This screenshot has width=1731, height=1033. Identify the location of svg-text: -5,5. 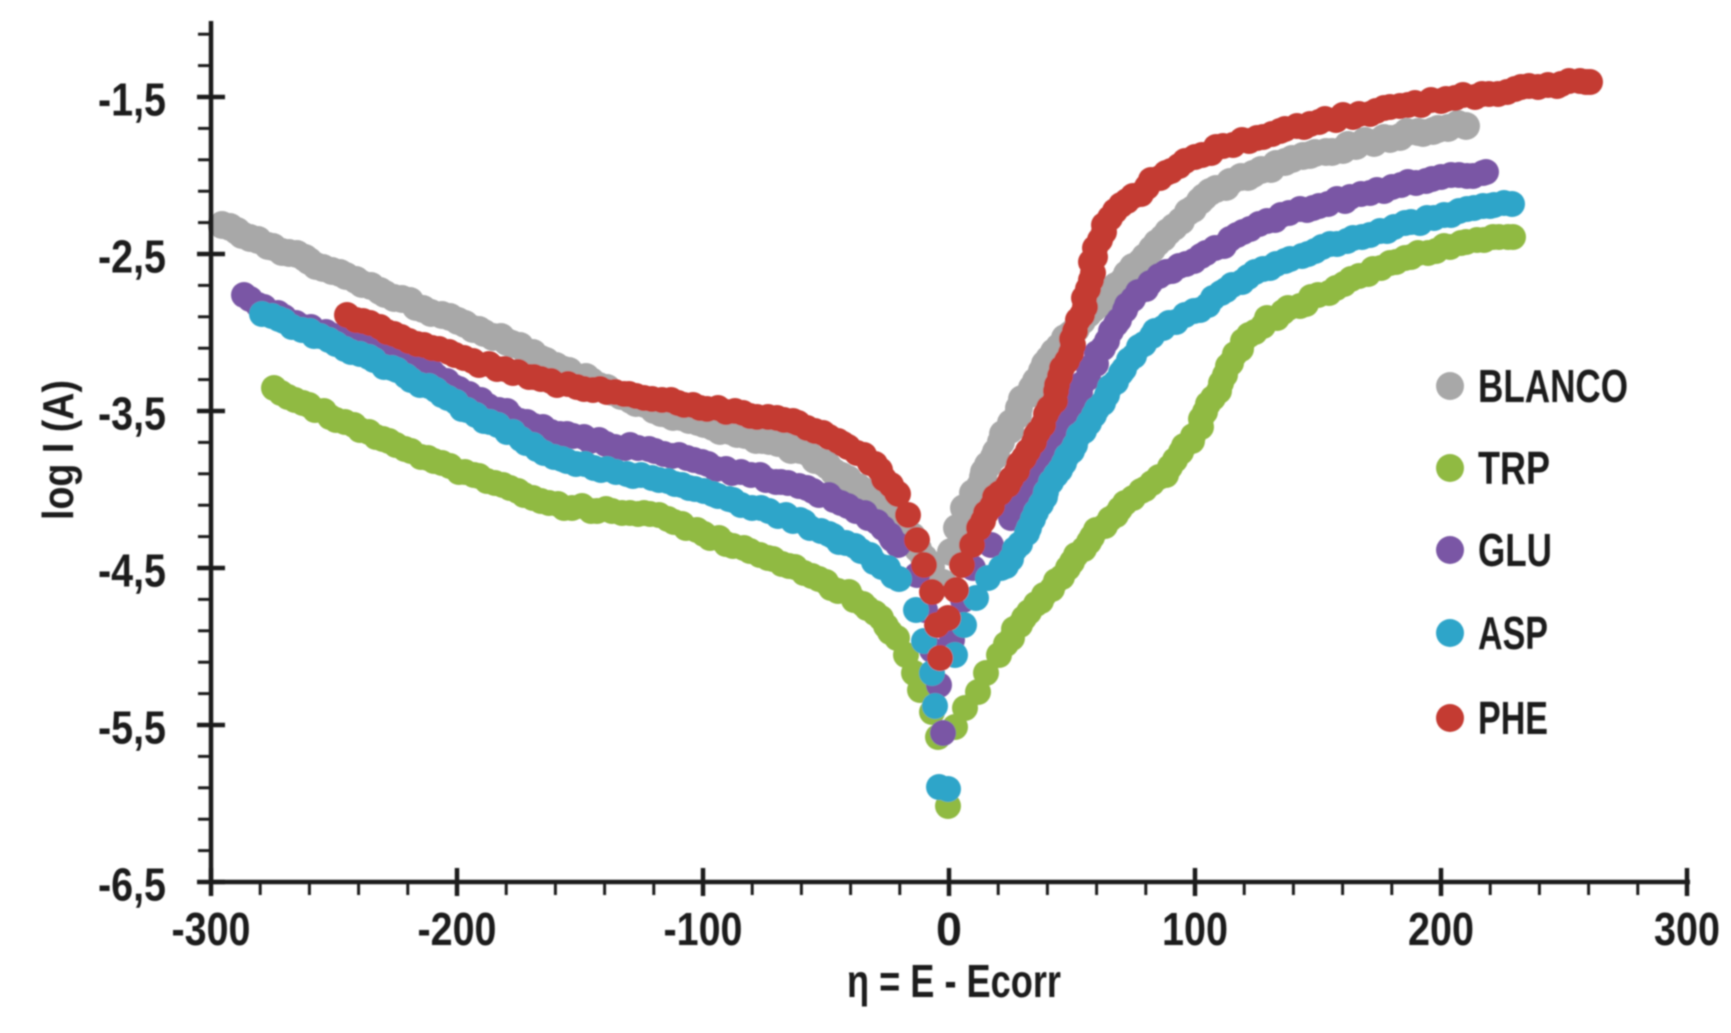
(132, 728).